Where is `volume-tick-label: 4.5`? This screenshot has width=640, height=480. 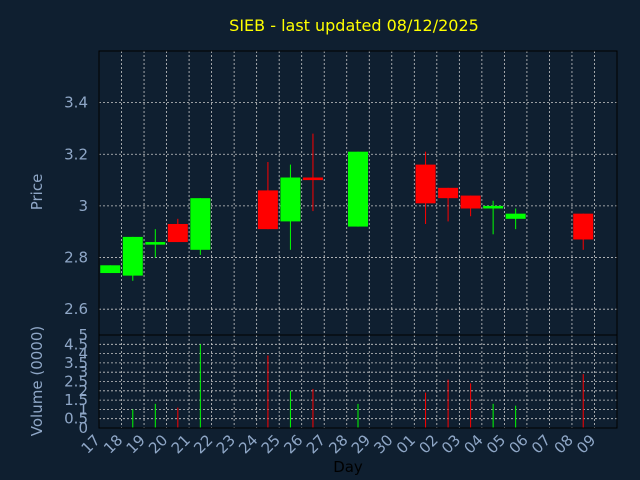 volume-tick-label: 4.5 is located at coordinates (76, 344).